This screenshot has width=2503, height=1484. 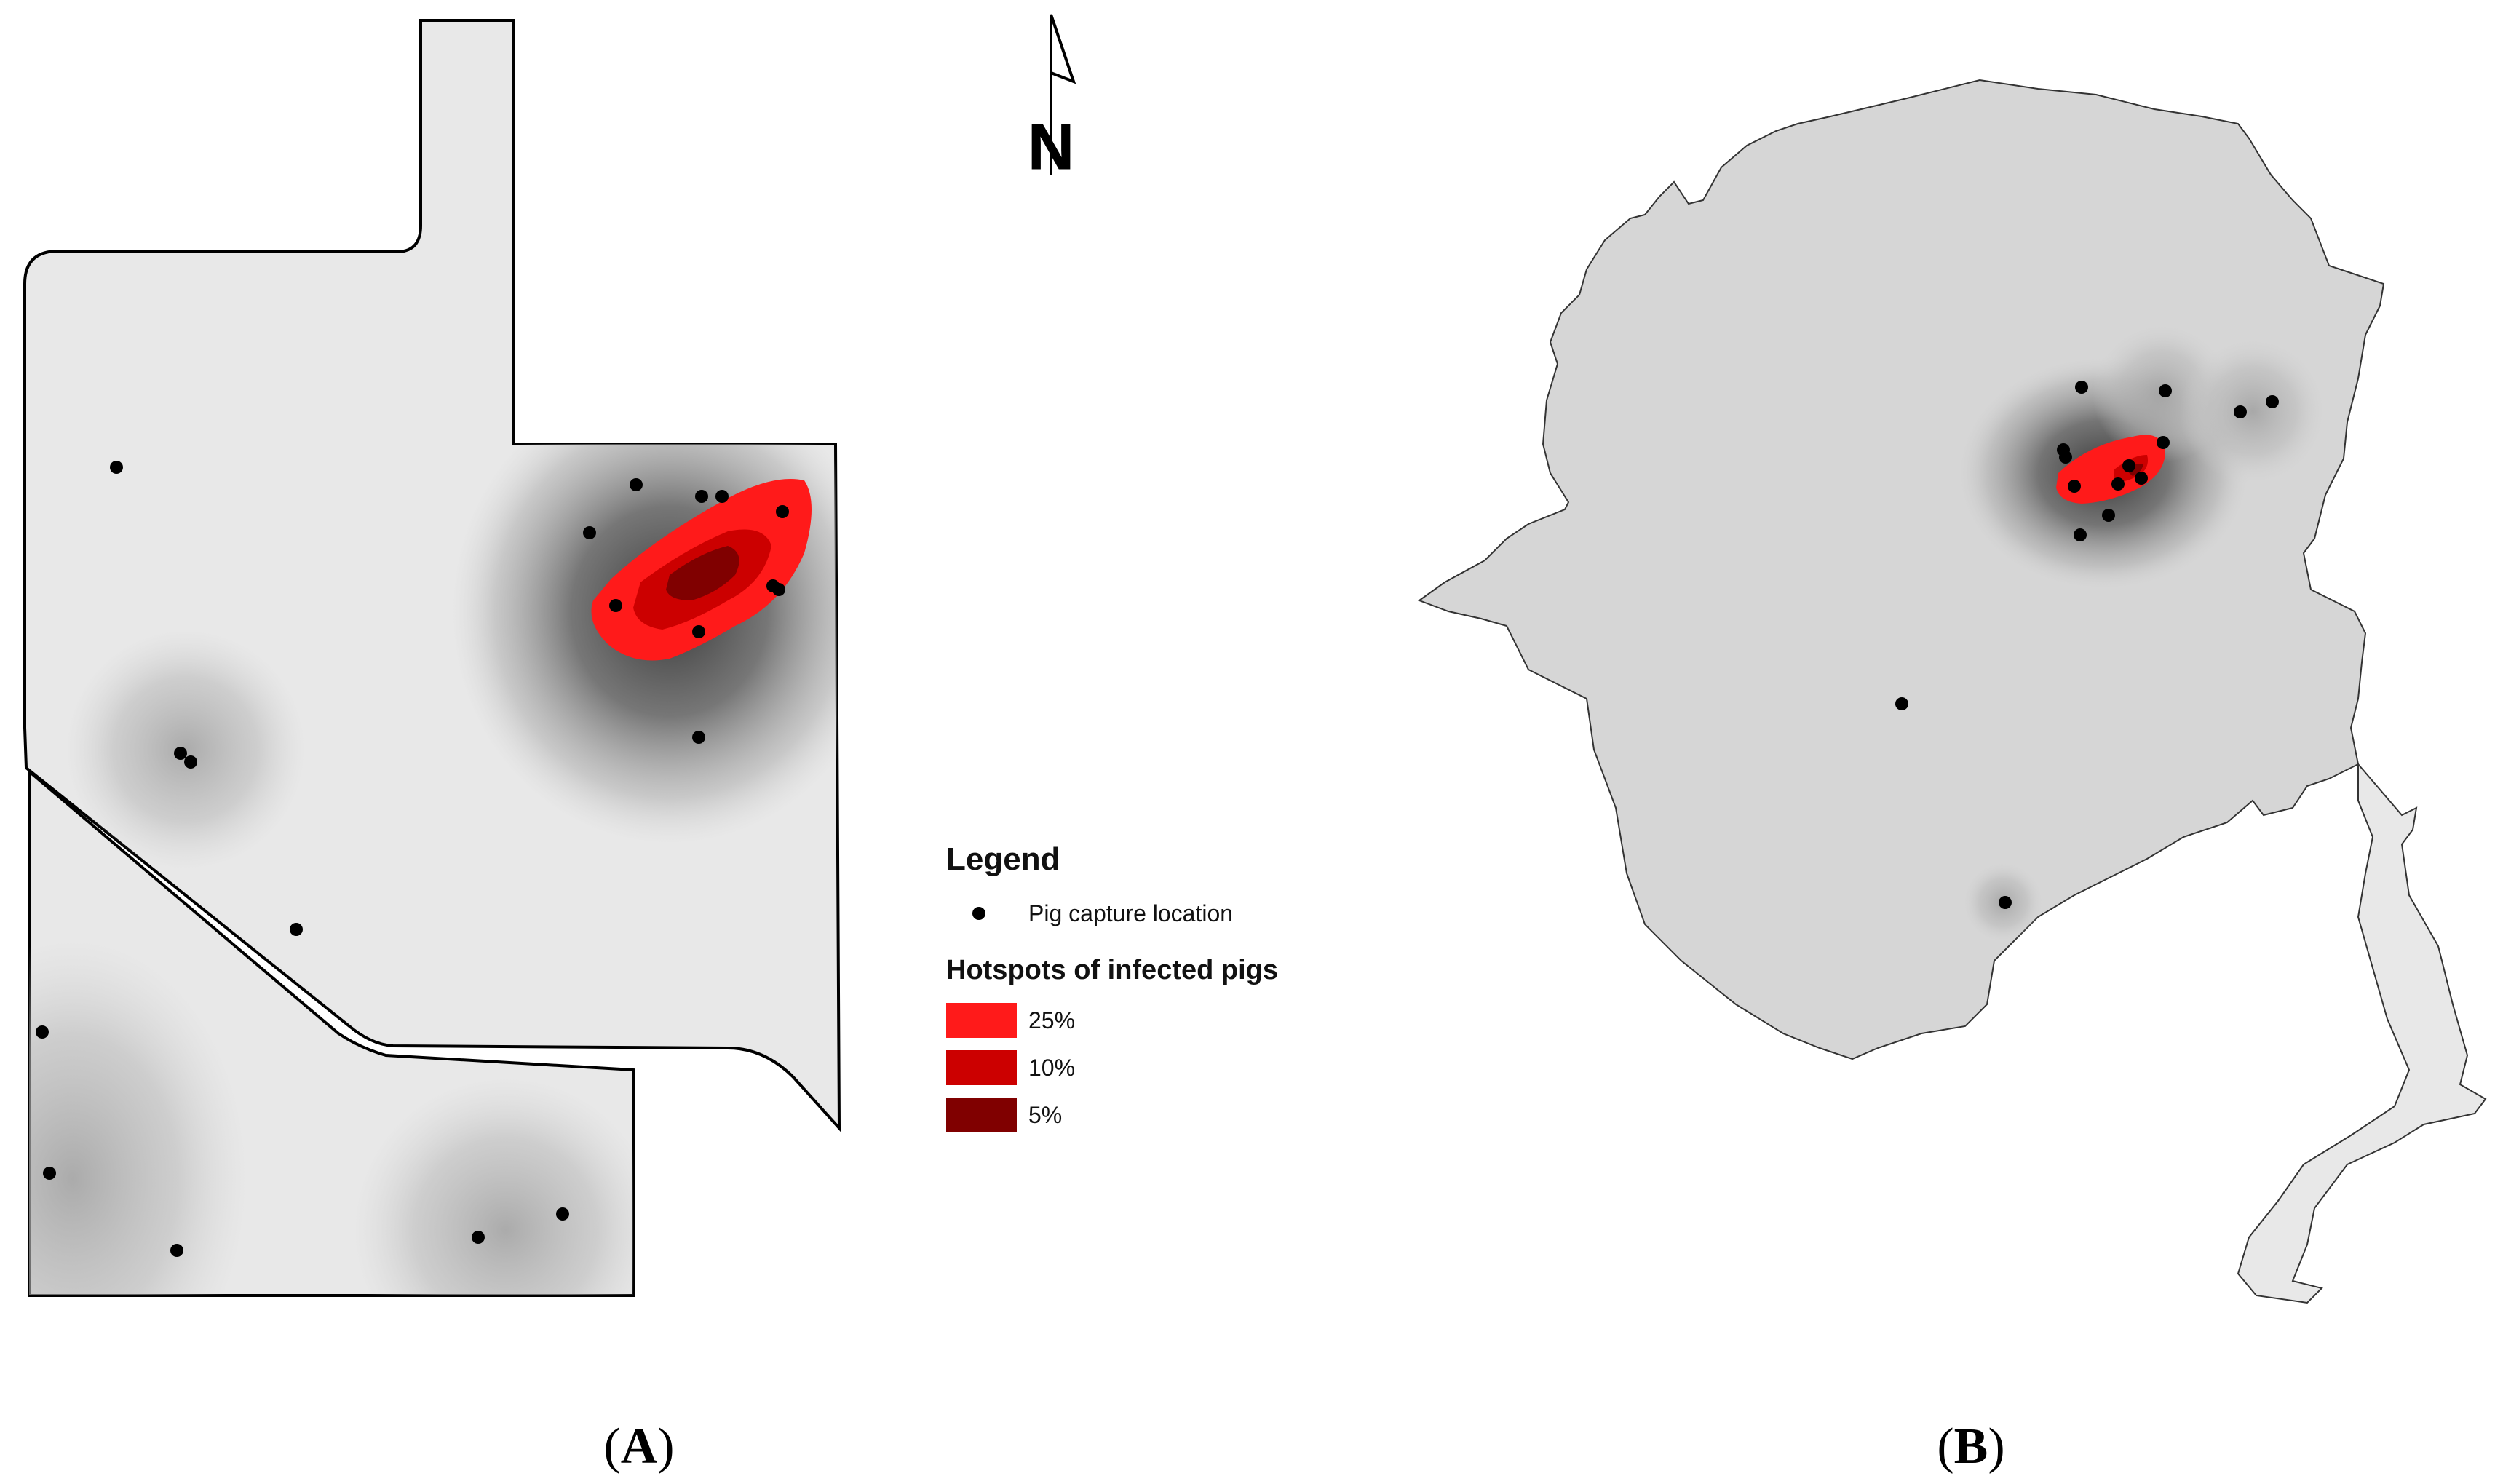 I want to click on legend-label-5: 5%, so click(x=1045, y=1115).